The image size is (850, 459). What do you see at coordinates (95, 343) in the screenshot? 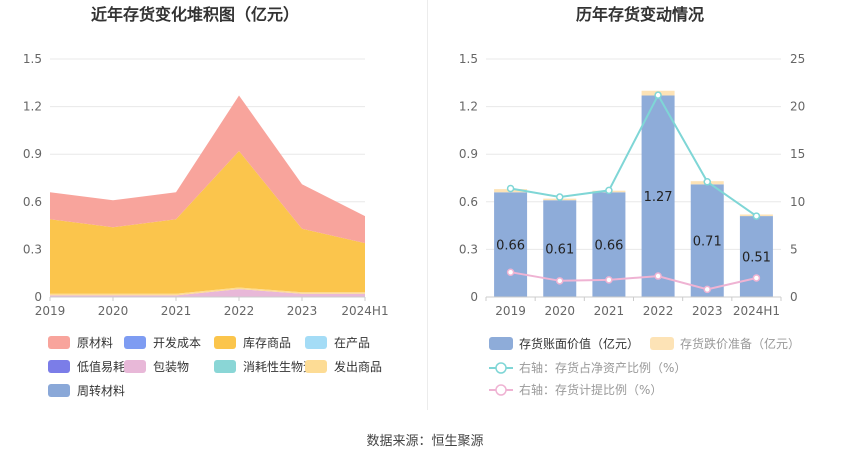
I see `left-legend-label: 原材料` at bounding box center [95, 343].